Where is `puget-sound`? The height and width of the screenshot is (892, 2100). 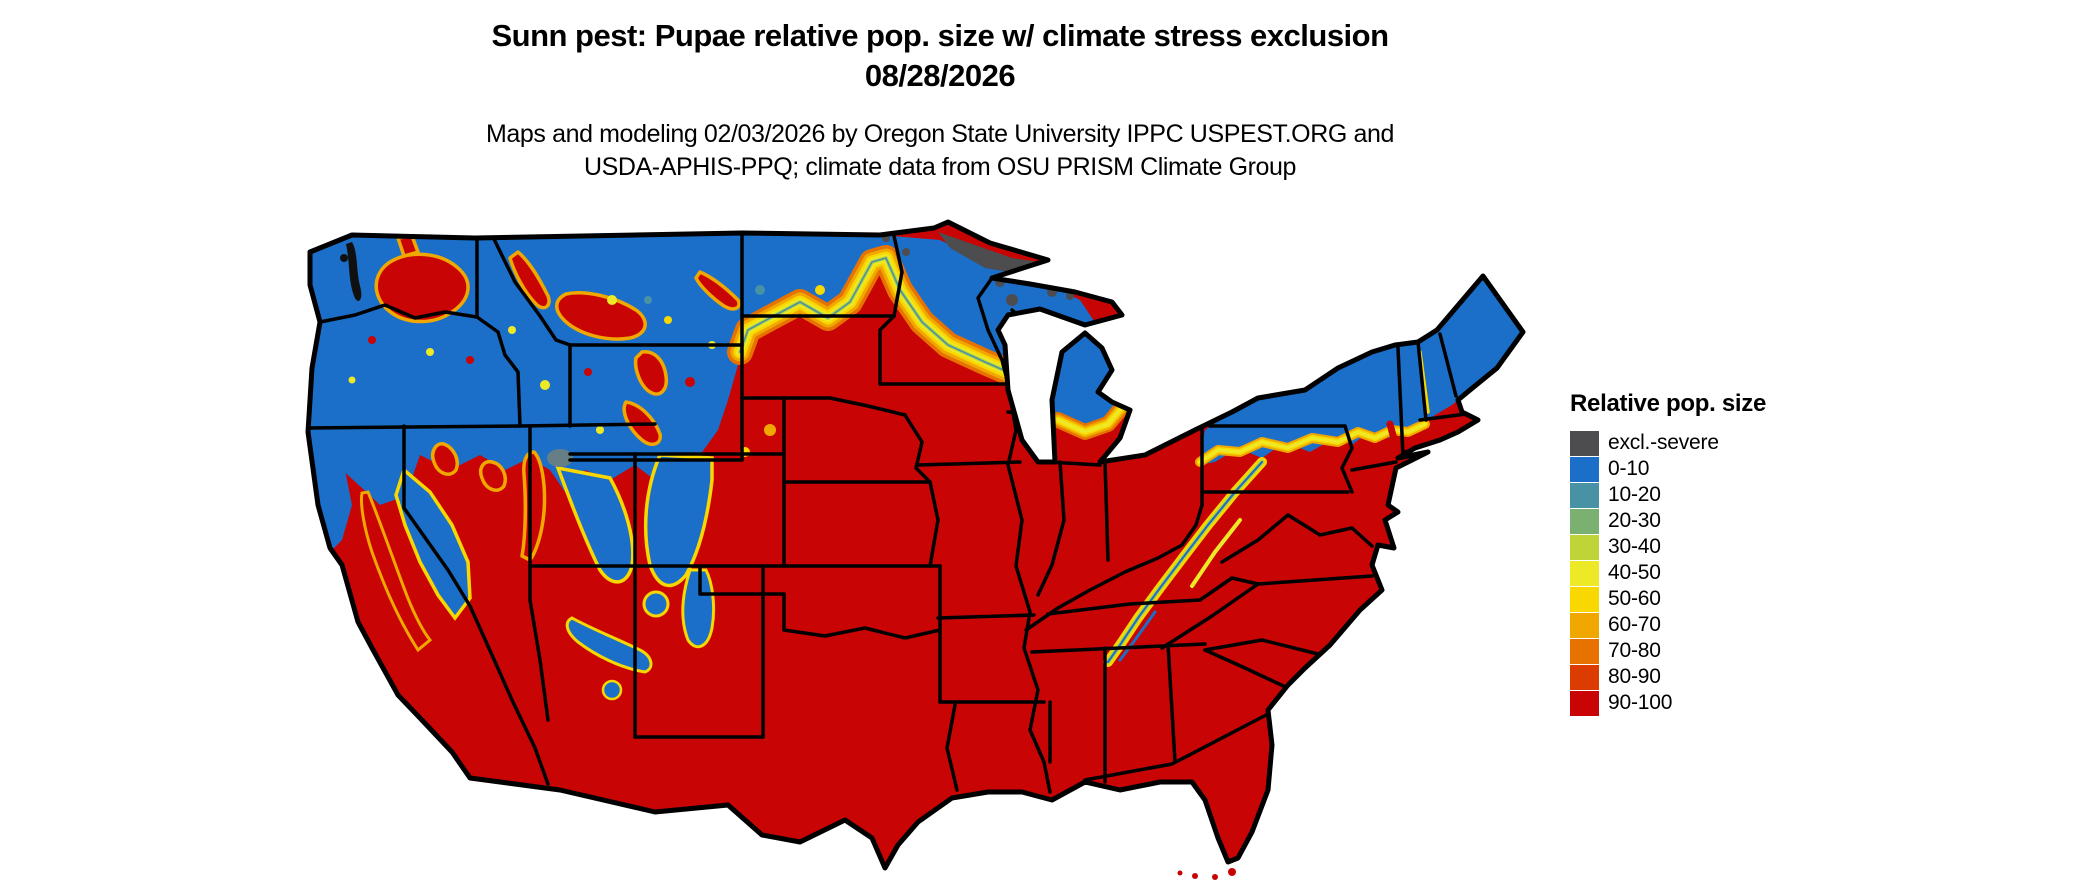
puget-sound is located at coordinates (354, 271).